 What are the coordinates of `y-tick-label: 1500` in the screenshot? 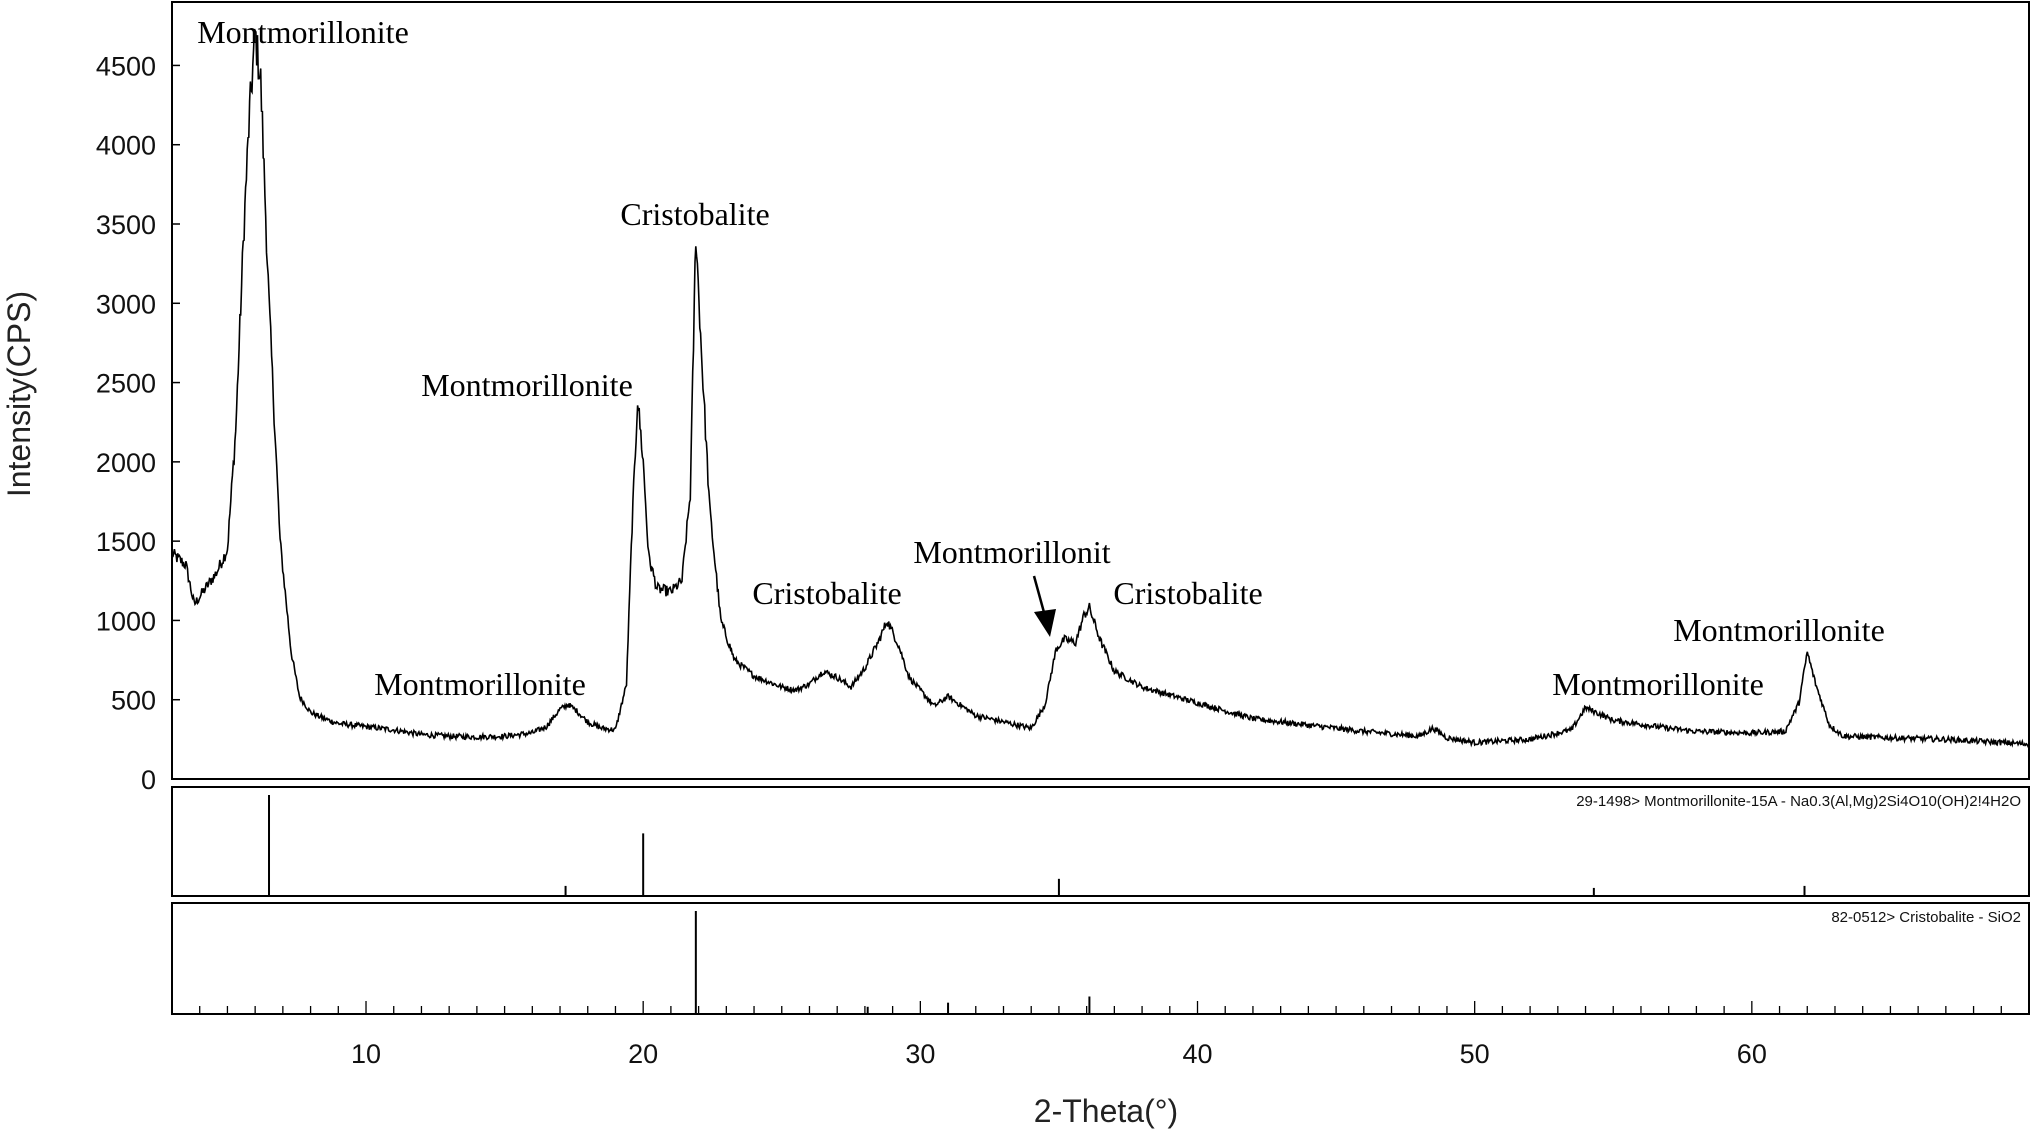 It's located at (126, 542).